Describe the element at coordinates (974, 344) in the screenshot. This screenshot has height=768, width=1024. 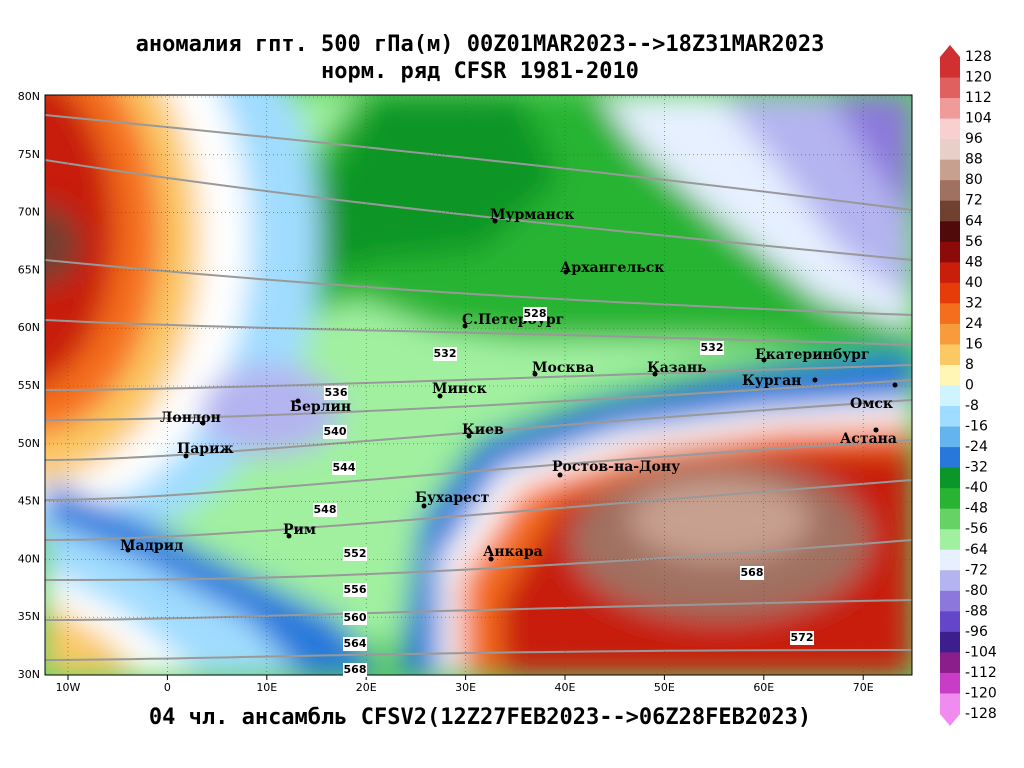
I see `colorbar-label: 16` at that location.